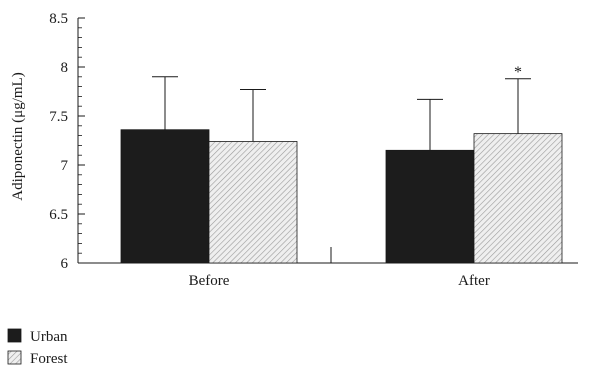 The image size is (603, 385). What do you see at coordinates (58, 215) in the screenshot?
I see `y-tick-label: 6.5` at bounding box center [58, 215].